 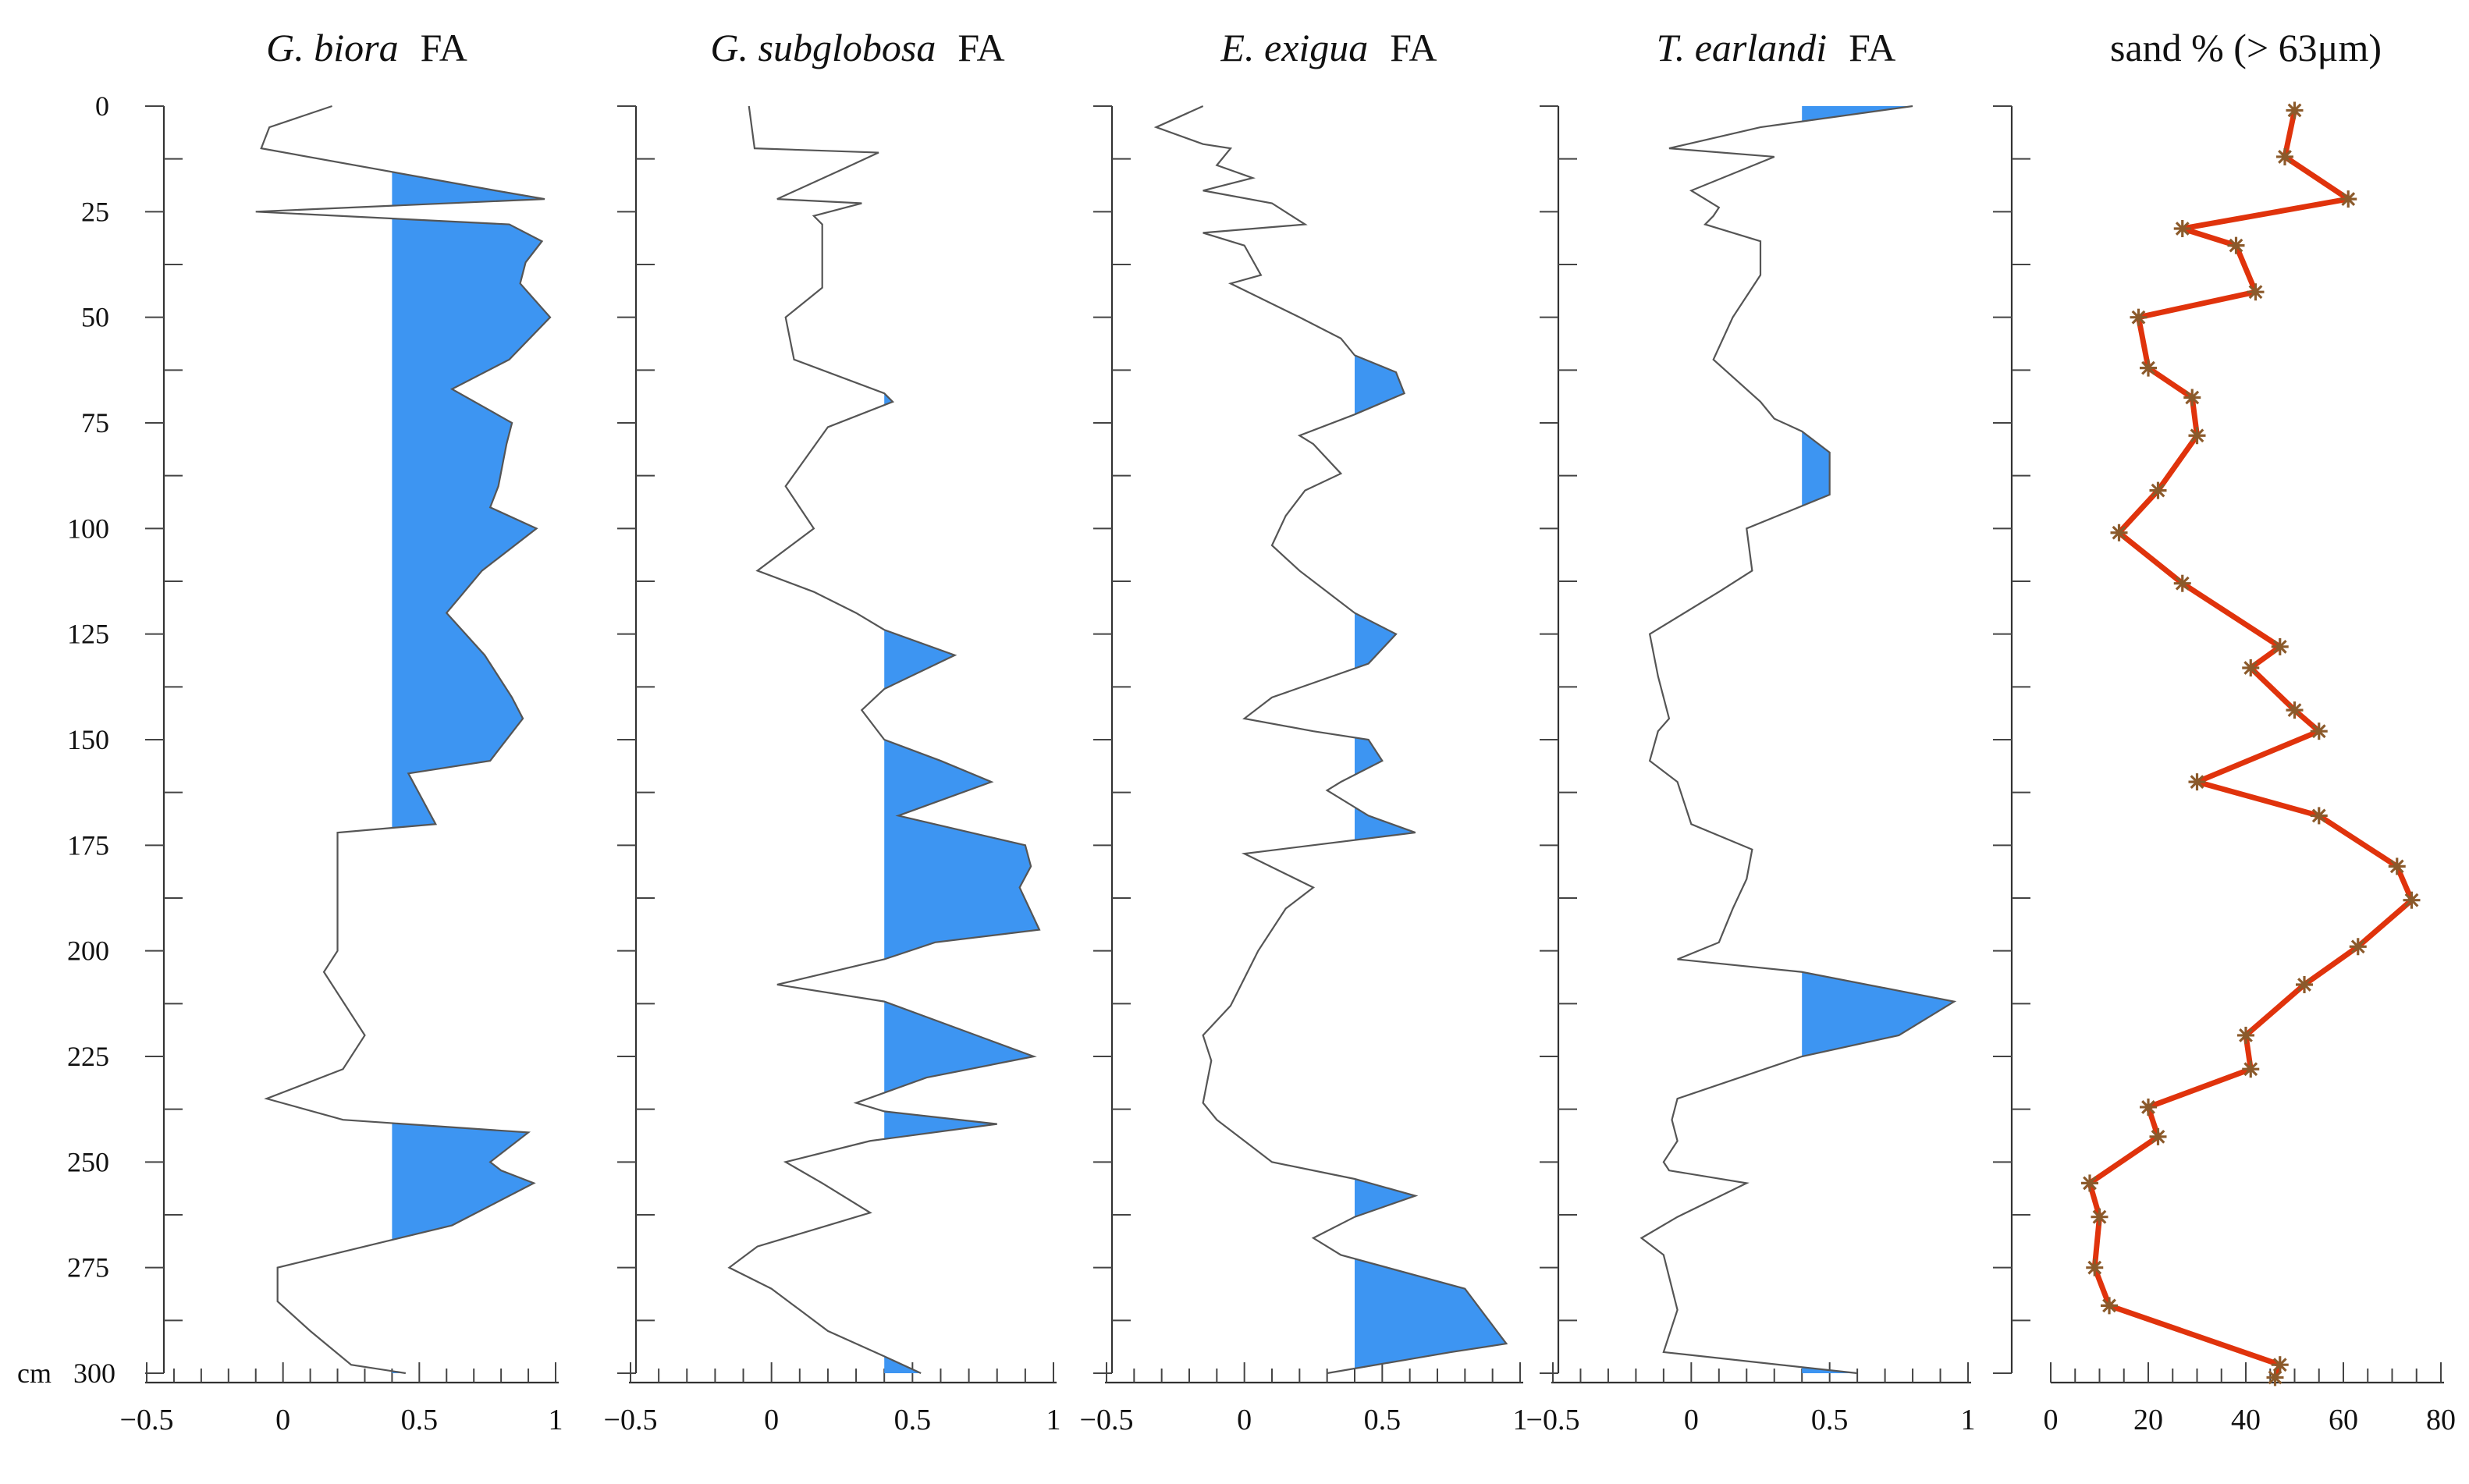 What do you see at coordinates (1742, 47) in the screenshot?
I see `chart-title-taxon: T. earlandi` at bounding box center [1742, 47].